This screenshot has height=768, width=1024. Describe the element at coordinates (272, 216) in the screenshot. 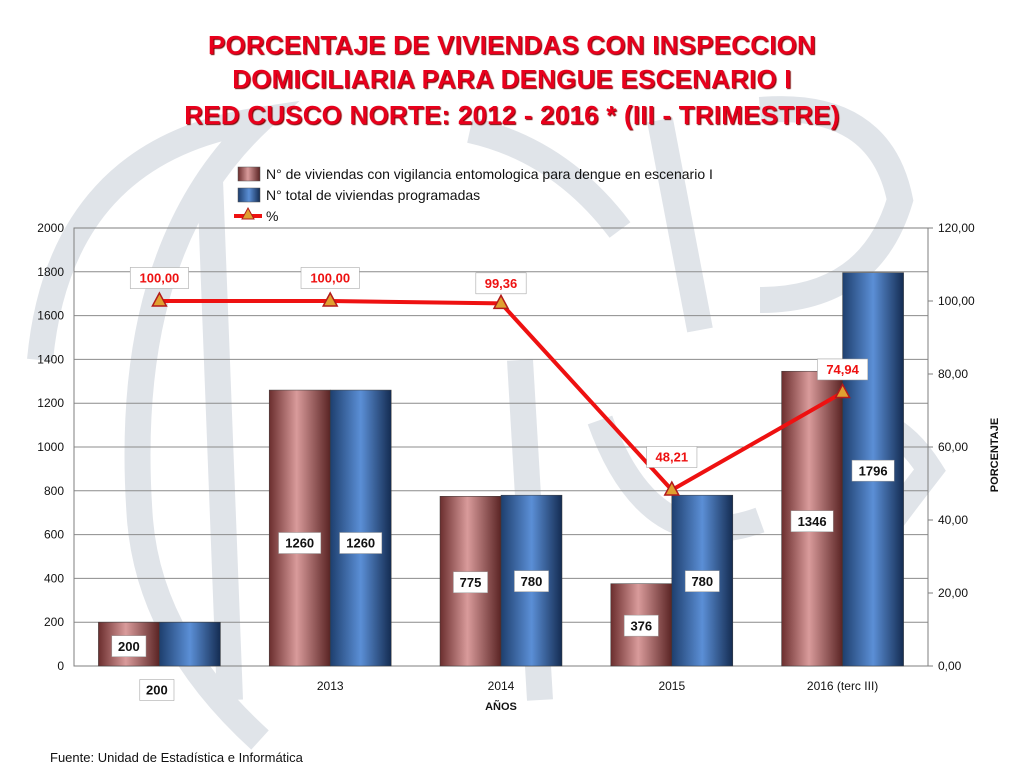

I see `legend-label-percent: %` at that location.